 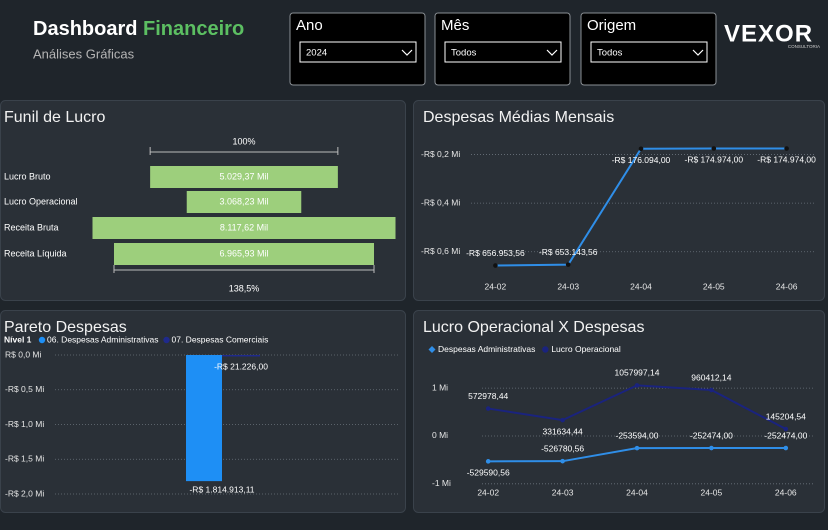 What do you see at coordinates (455, 25) in the screenshot?
I see `filter-label: Mês` at bounding box center [455, 25].